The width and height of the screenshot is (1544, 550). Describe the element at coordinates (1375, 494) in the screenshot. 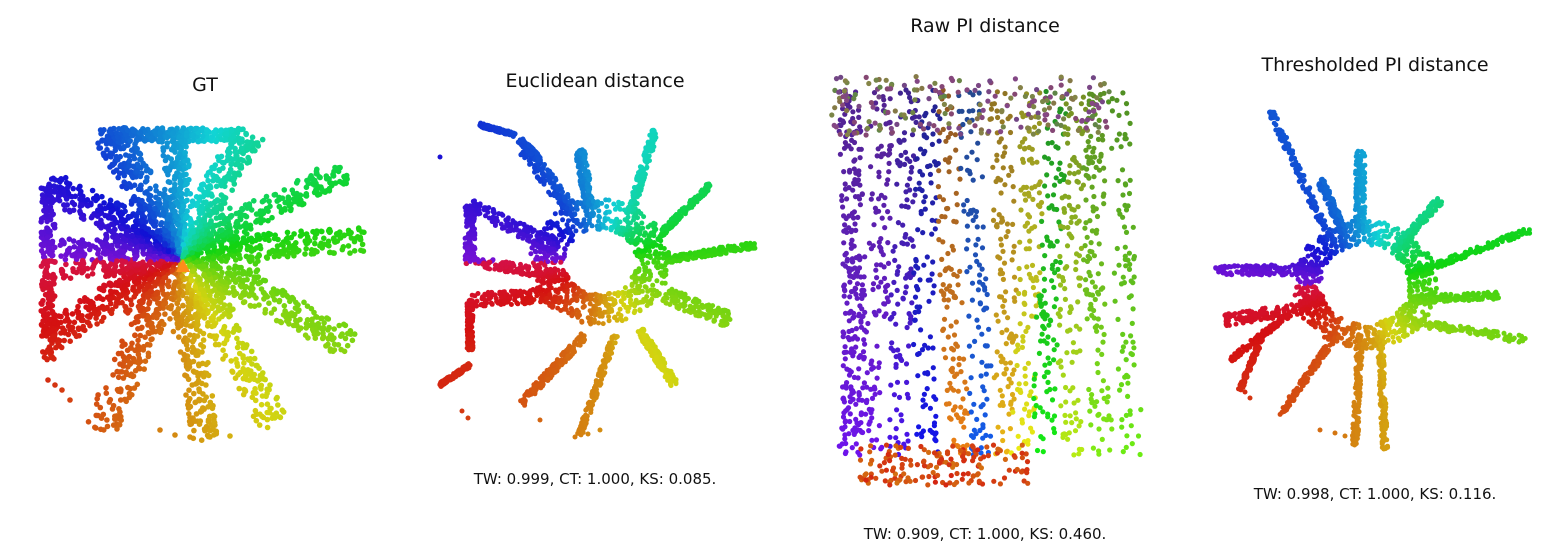

I see `panel-4-metrics: TW: 0.998, CT: 1.000, KS: 0.116.` at that location.